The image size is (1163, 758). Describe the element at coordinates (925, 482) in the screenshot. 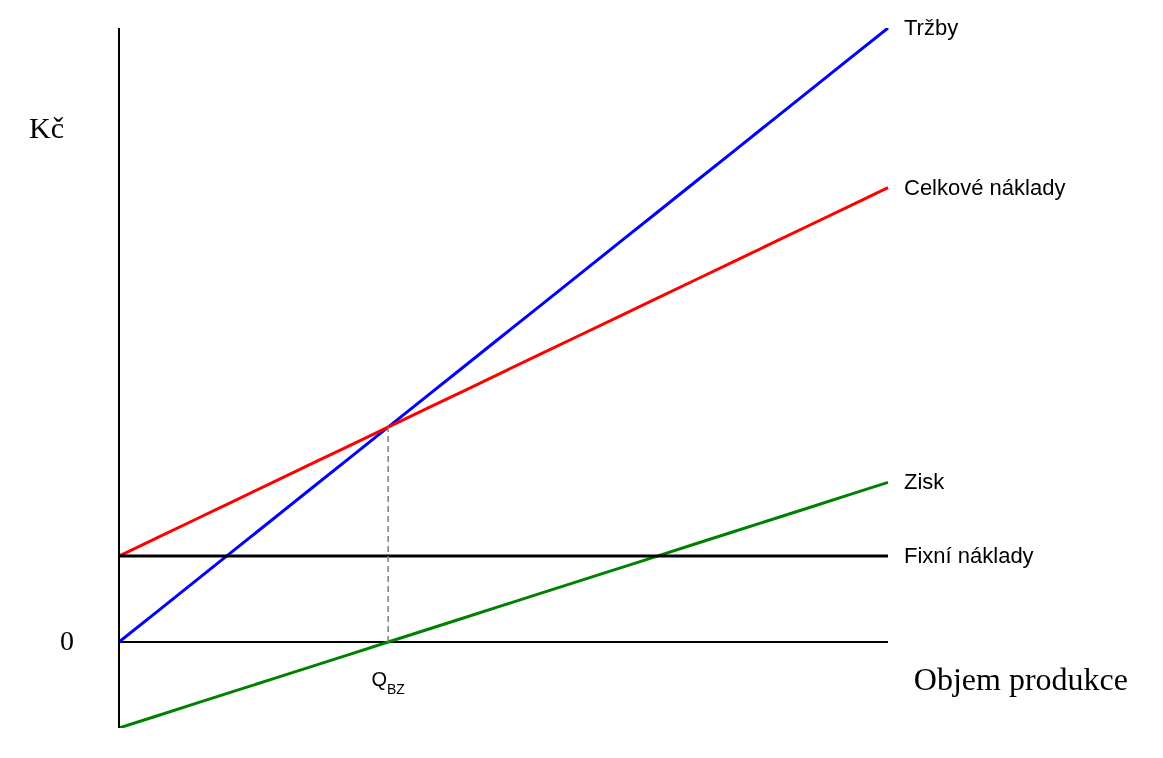

I see `series-label: Zisk` at that location.